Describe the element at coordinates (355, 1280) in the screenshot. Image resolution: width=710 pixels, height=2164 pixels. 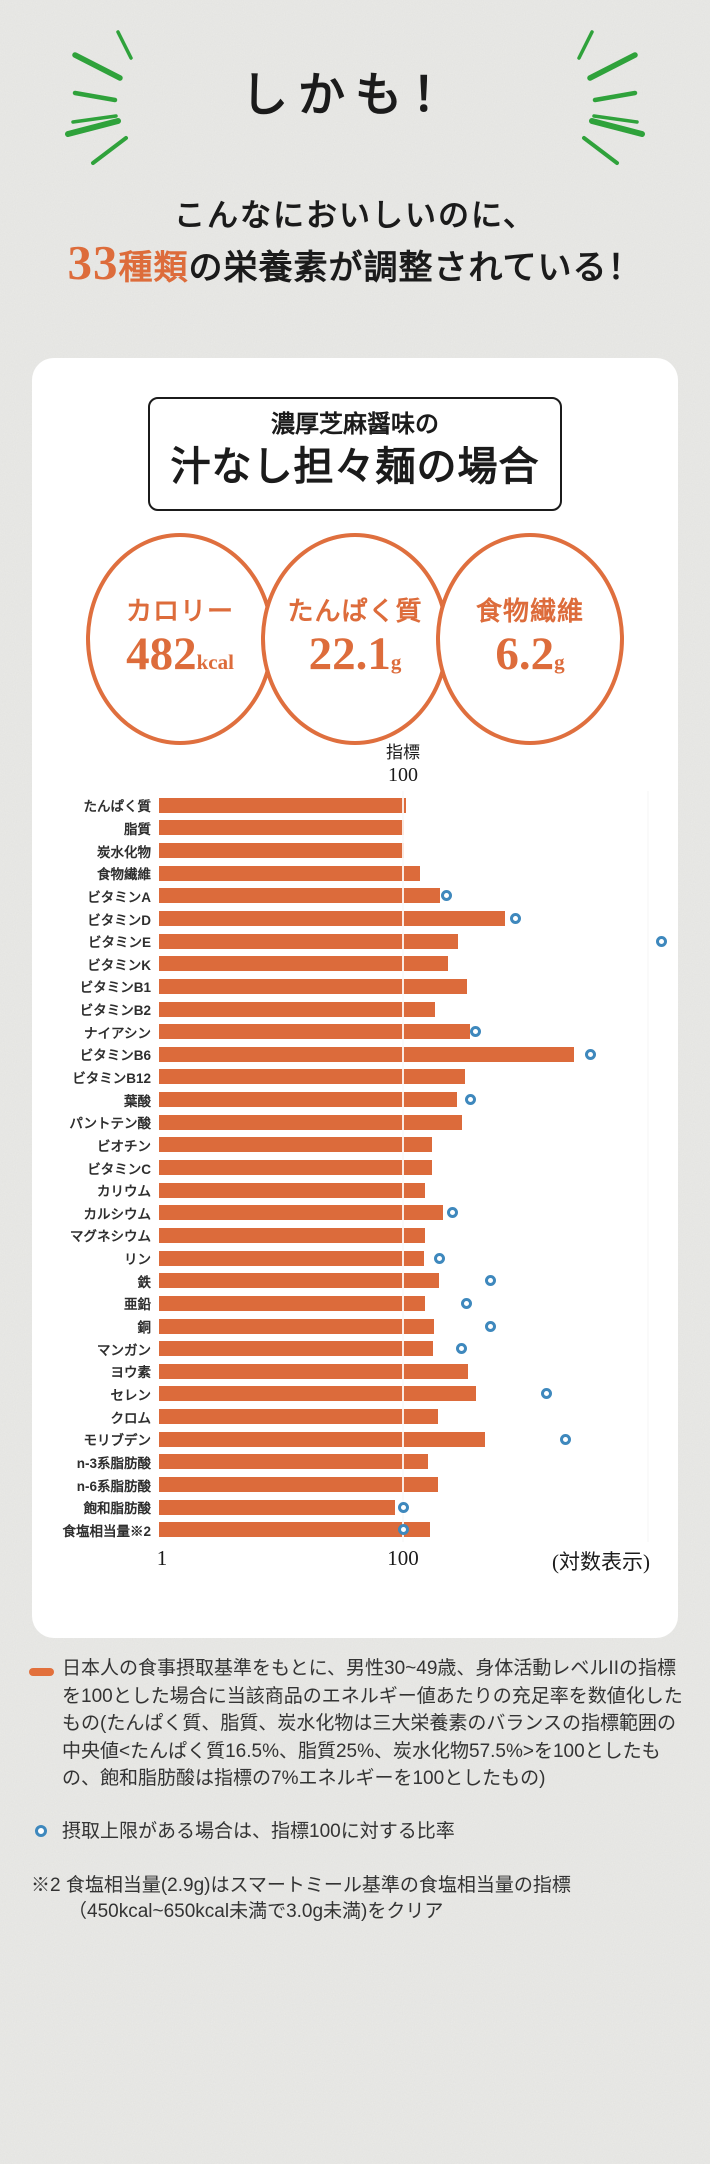
I see `bar-row: 鉄` at that location.